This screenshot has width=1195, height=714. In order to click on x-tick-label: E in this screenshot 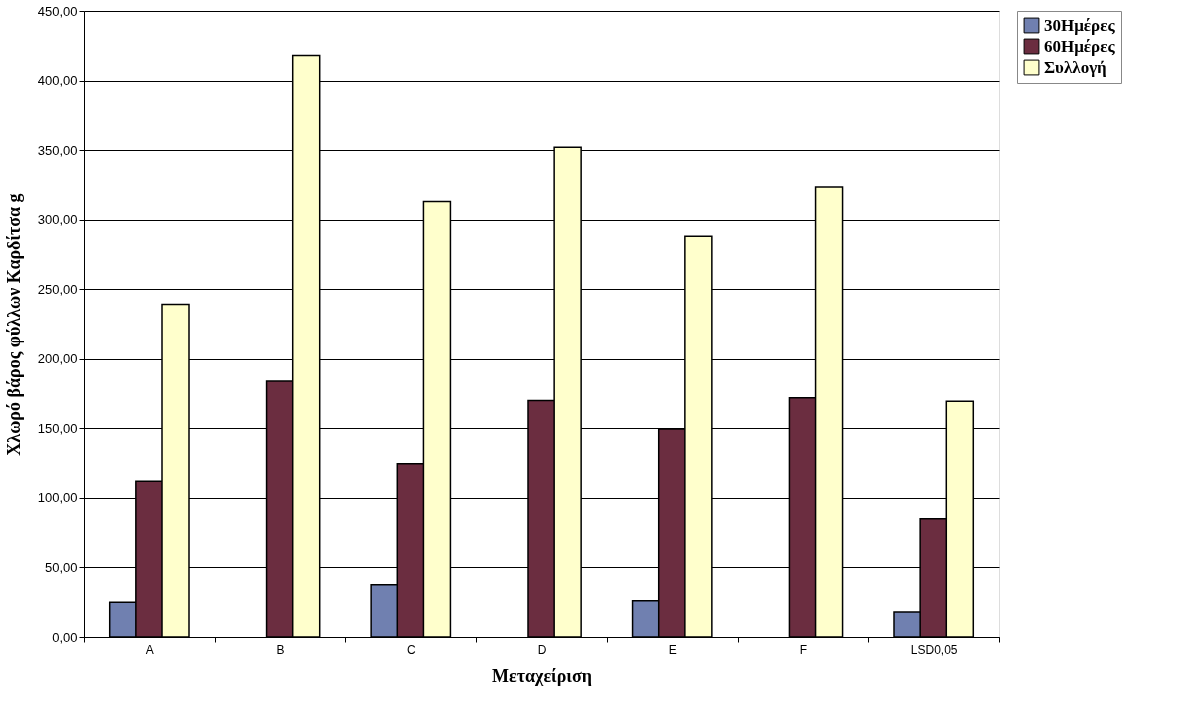, I will do `click(672, 649)`.